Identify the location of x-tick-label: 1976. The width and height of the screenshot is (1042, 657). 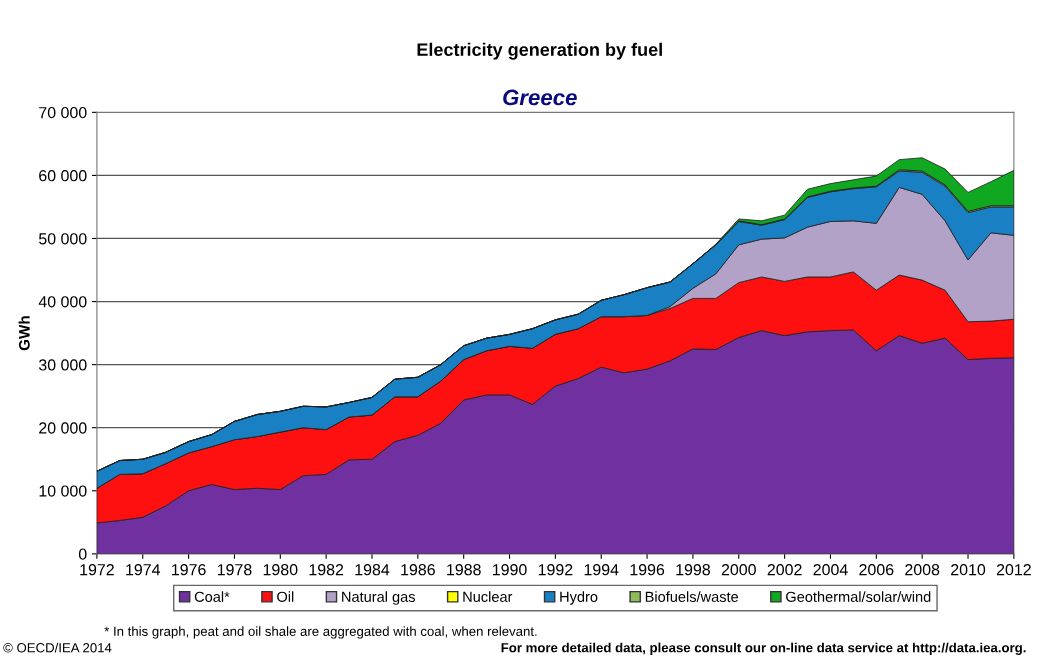
(189, 569).